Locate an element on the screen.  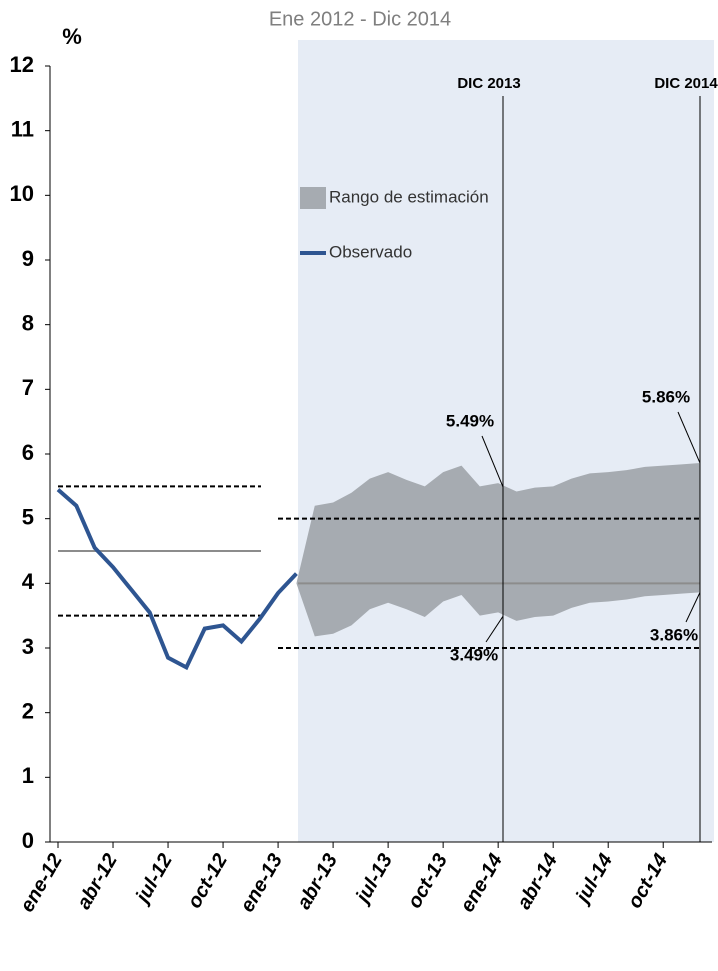
y-tick-label: 3 is located at coordinates (28, 646).